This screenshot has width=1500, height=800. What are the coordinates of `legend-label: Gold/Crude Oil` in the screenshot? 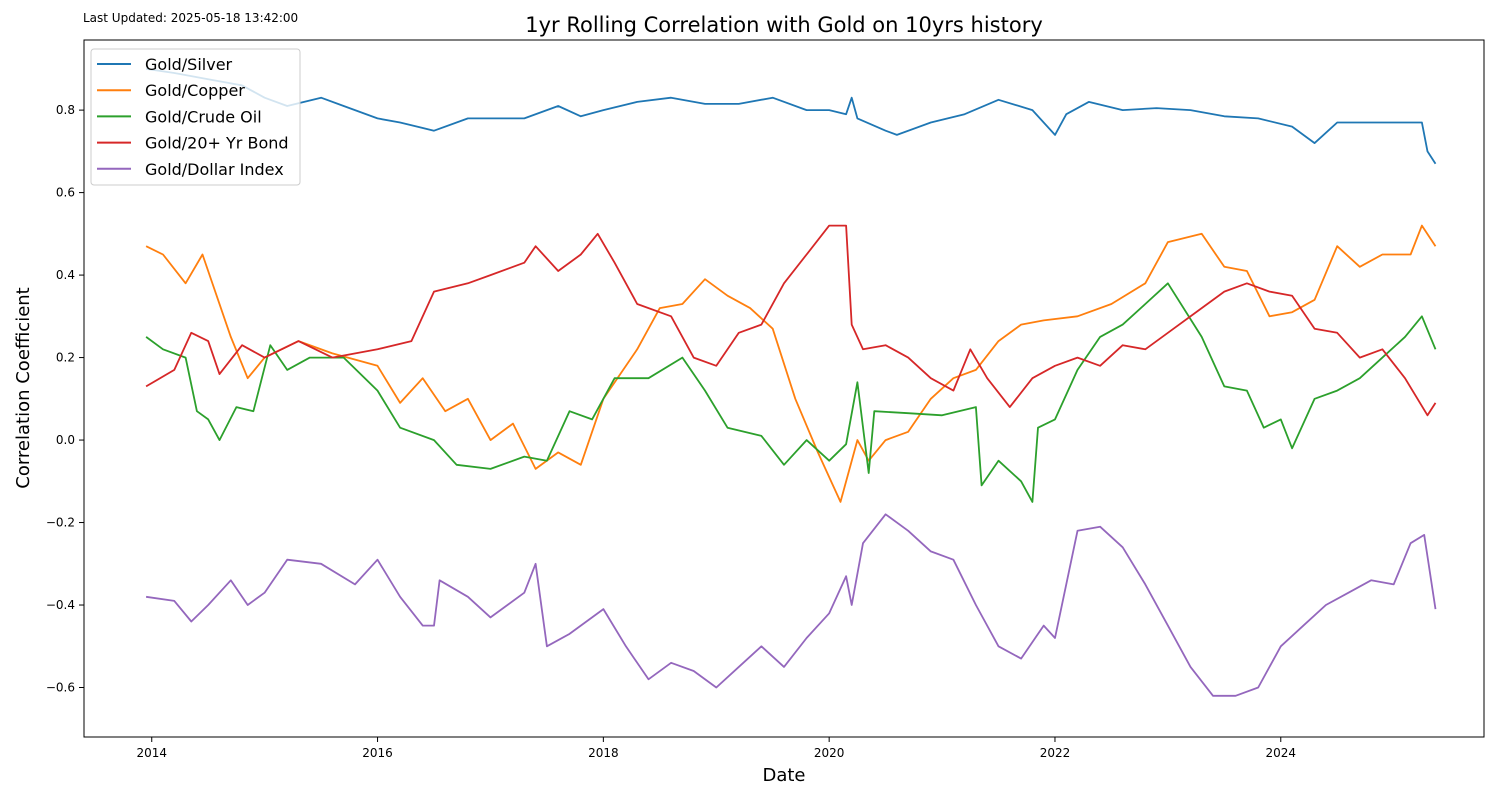 It's located at (203, 116).